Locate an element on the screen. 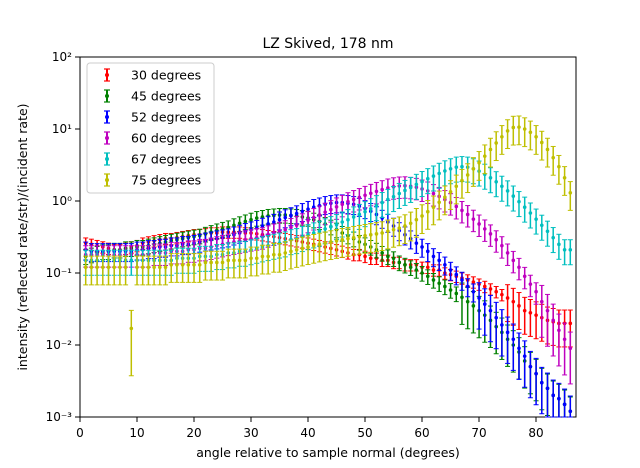 This screenshot has height=468, width=640. legend-frame is located at coordinates (150, 128).